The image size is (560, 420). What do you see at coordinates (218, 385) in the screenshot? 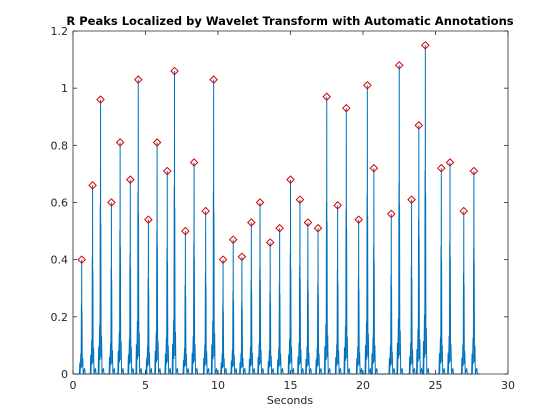
I see `x-tick-label: 10` at bounding box center [218, 385].